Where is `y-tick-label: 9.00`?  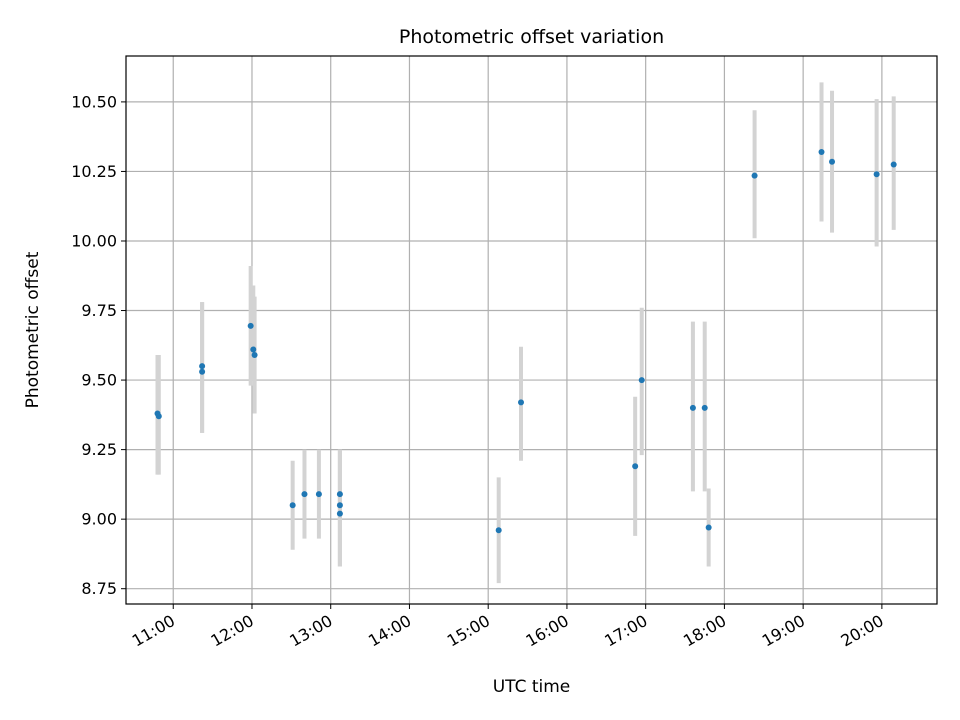 y-tick-label: 9.00 is located at coordinates (99, 519).